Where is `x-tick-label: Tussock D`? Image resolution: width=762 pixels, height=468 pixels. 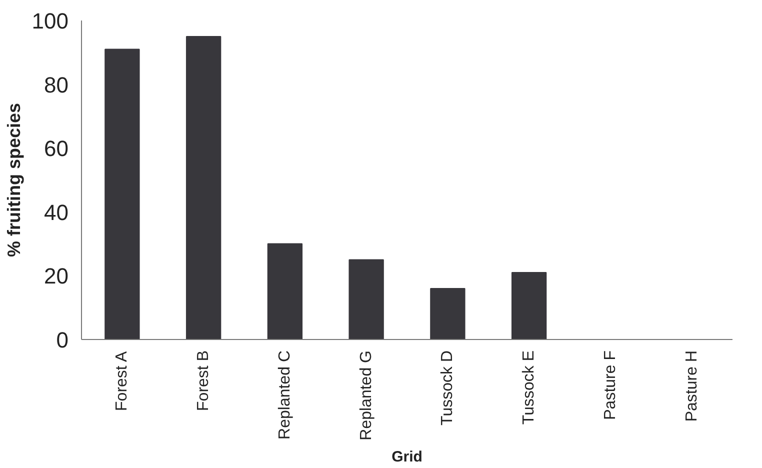 x-tick-label: Tussock D is located at coordinates (447, 388).